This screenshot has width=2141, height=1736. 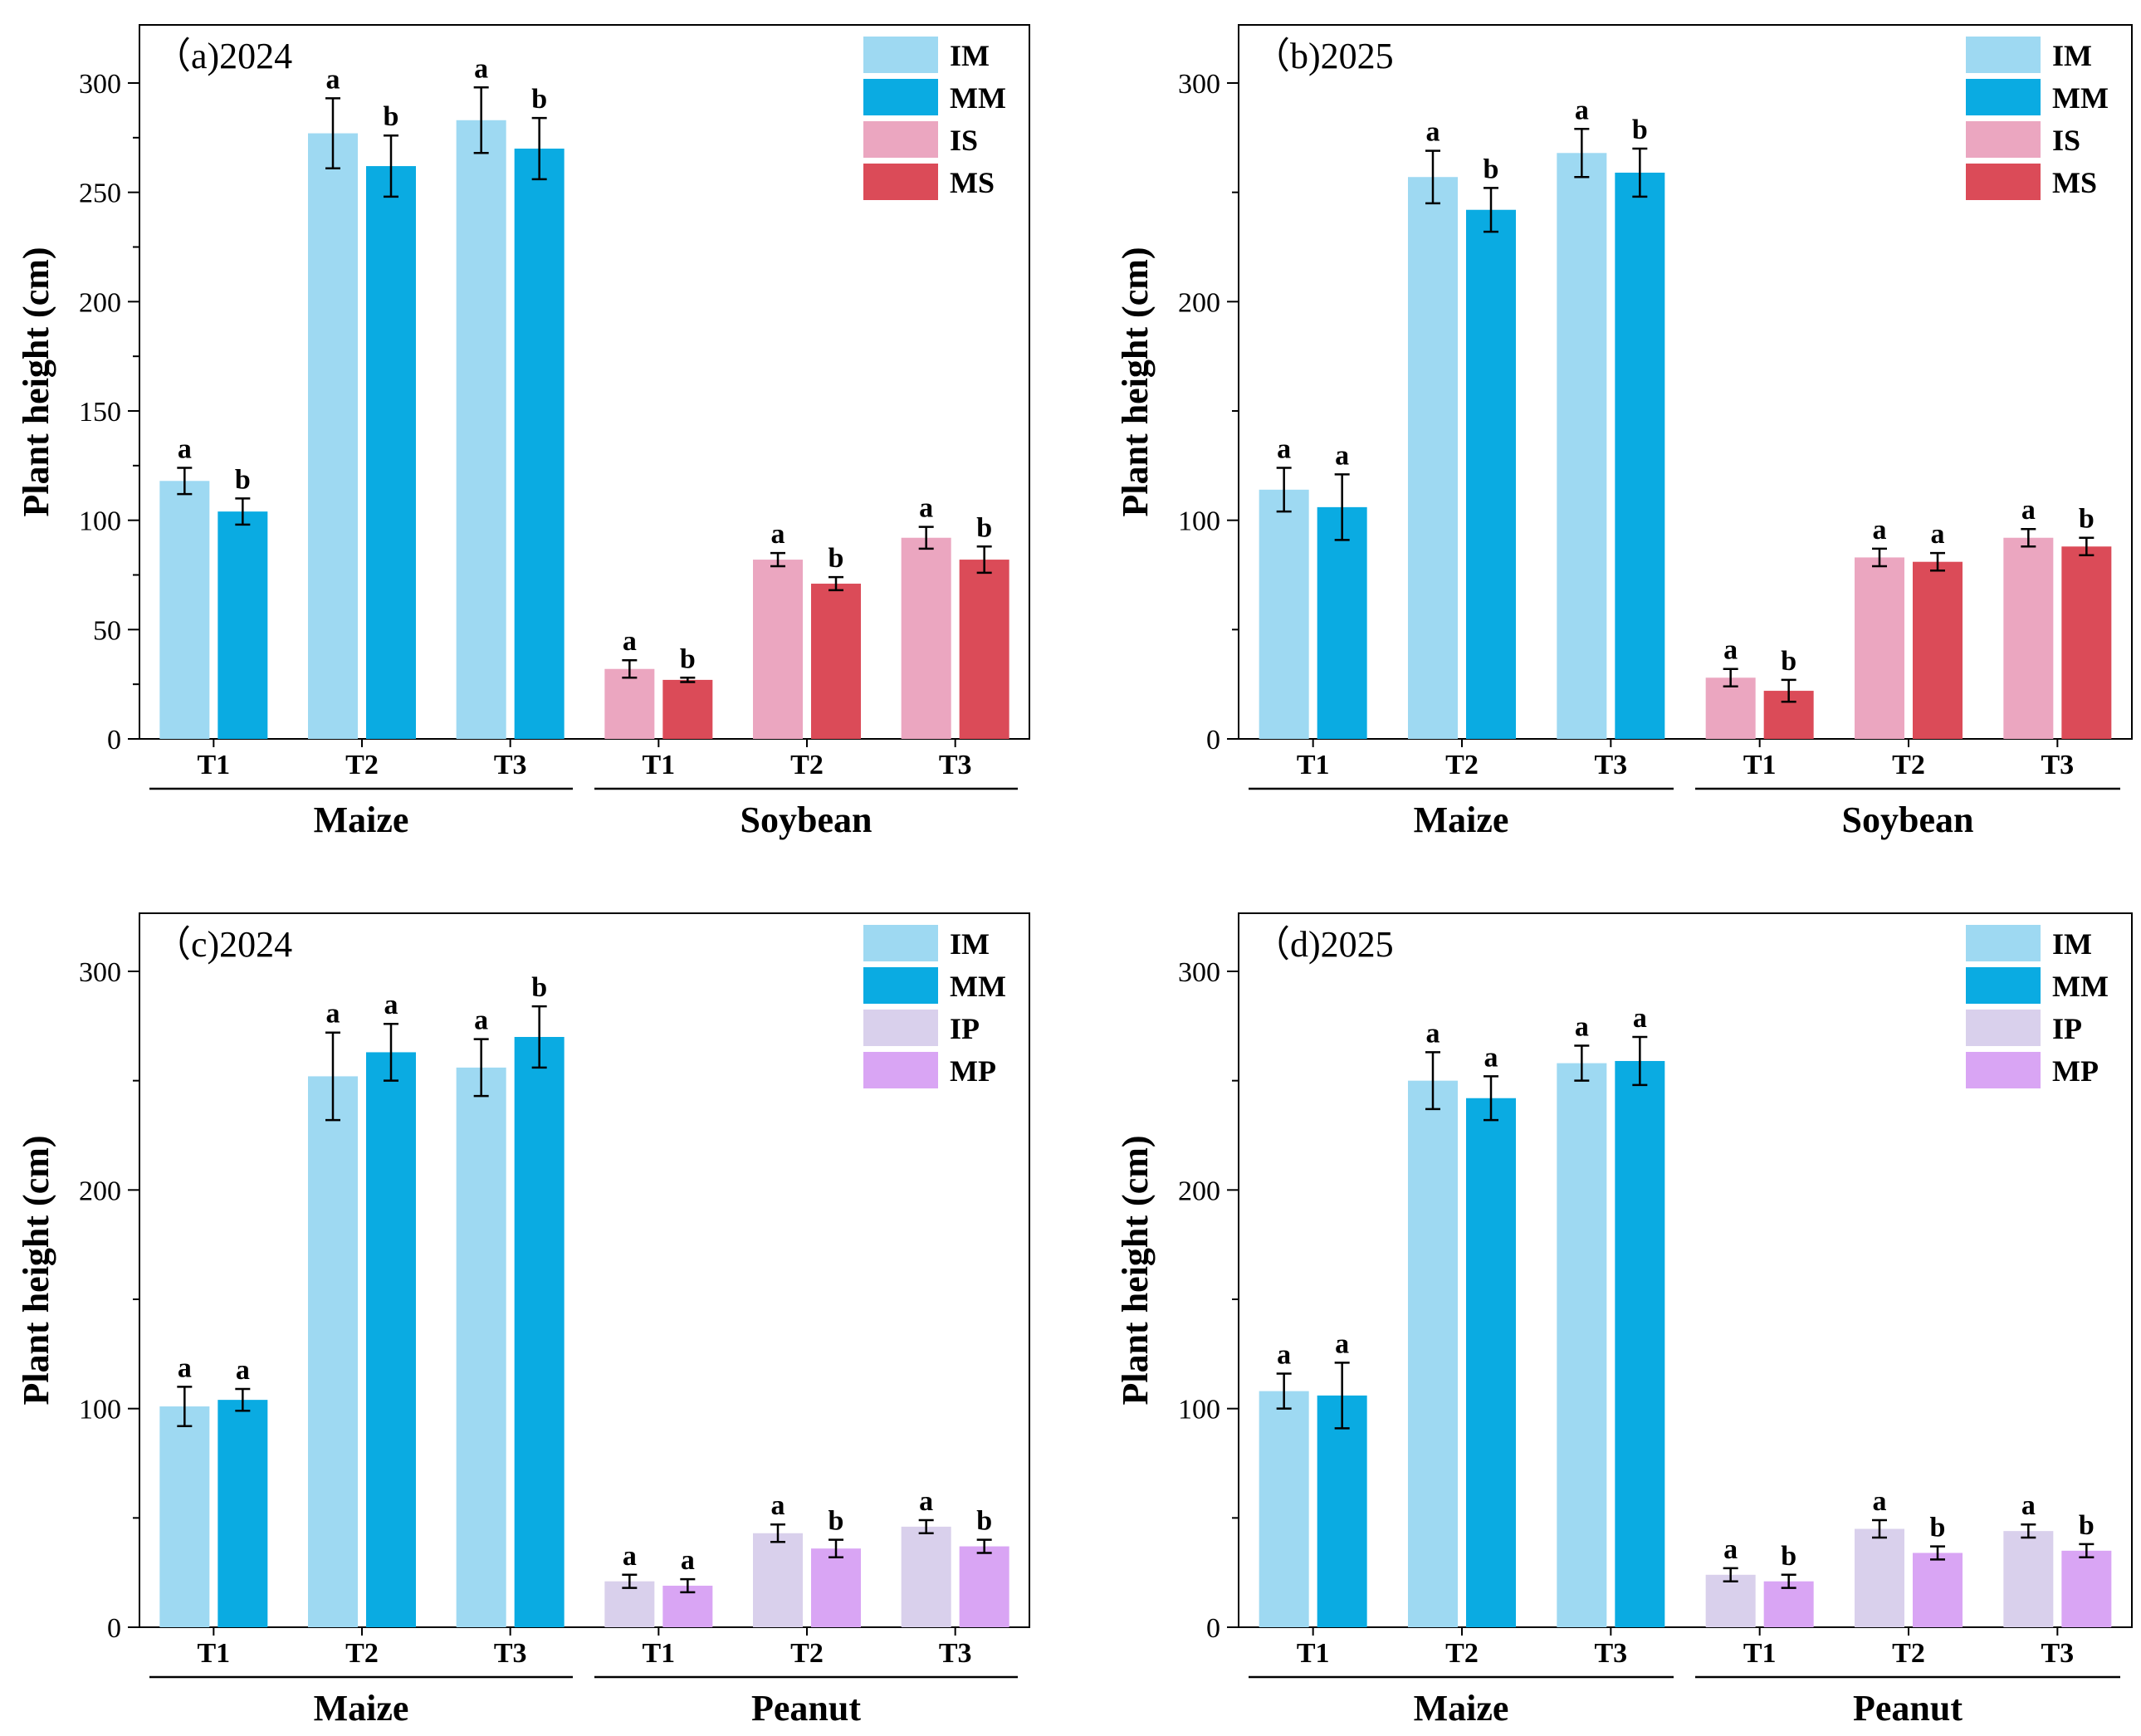 What do you see at coordinates (1199, 521) in the screenshot?
I see `y-tick-label: 100` at bounding box center [1199, 521].